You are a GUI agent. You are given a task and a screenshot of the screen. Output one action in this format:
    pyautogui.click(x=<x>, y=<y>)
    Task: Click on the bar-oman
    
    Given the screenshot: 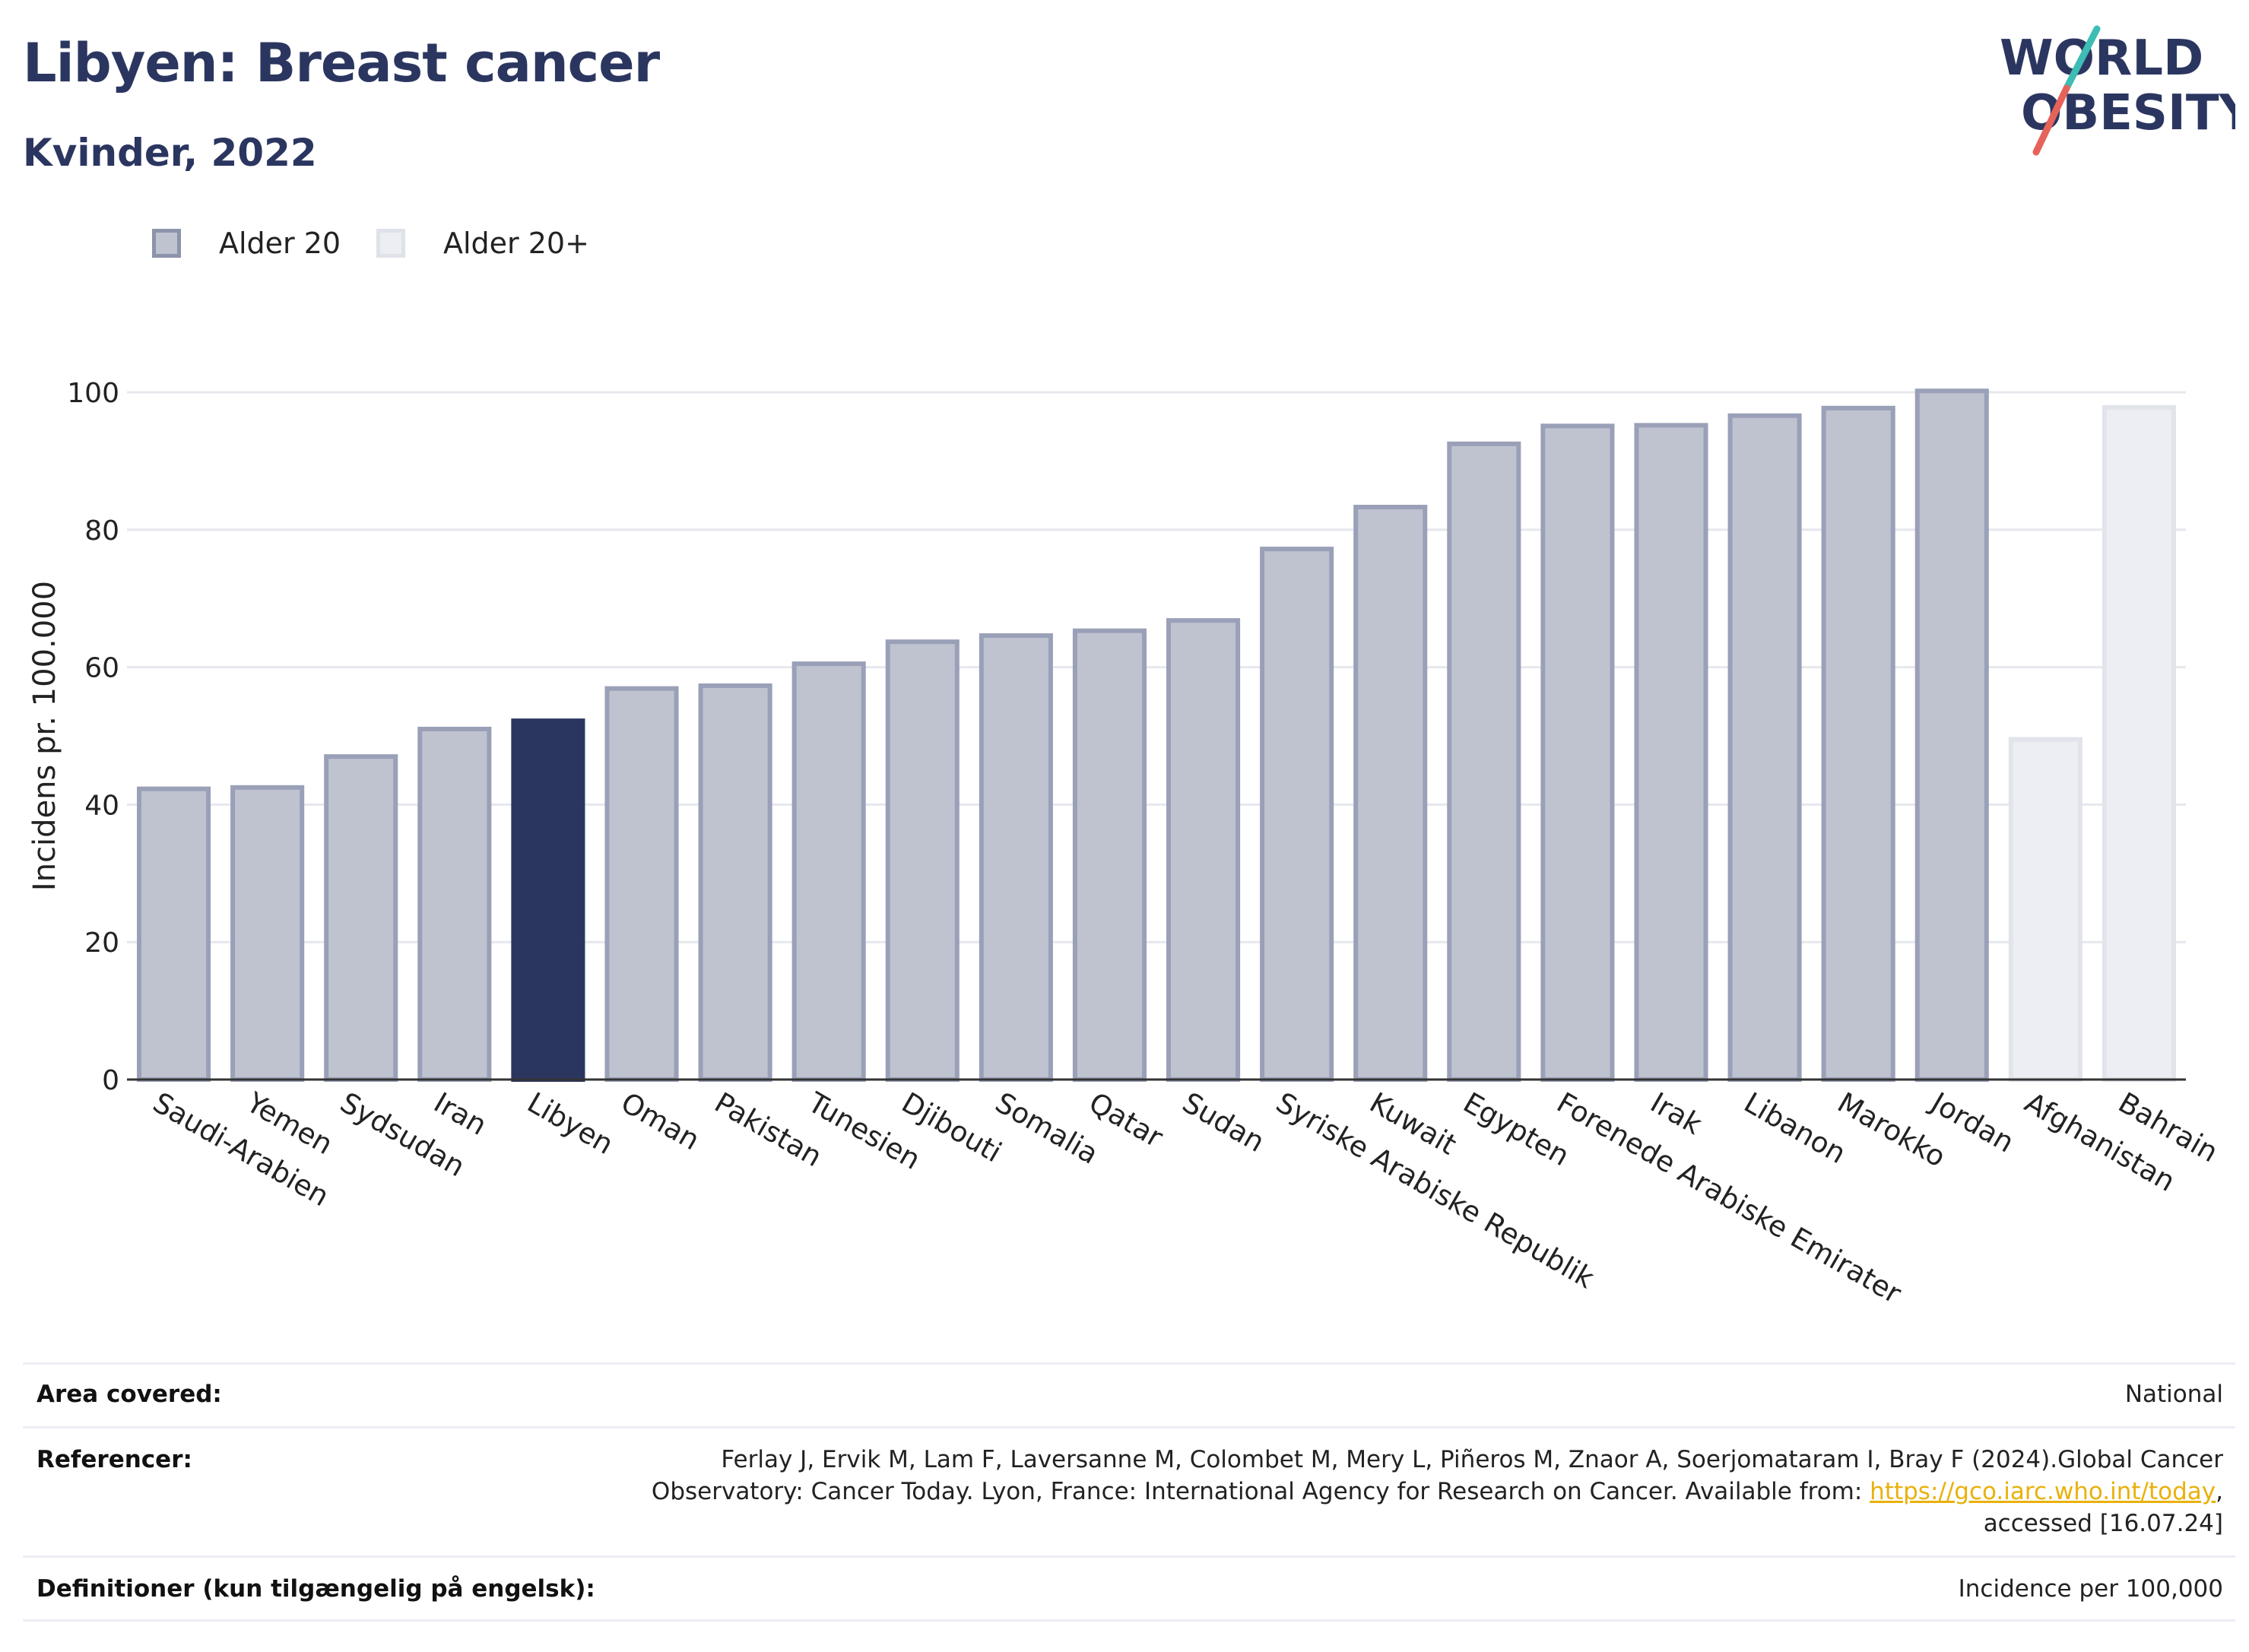 What is the action you would take?
    pyautogui.click(x=641, y=884)
    